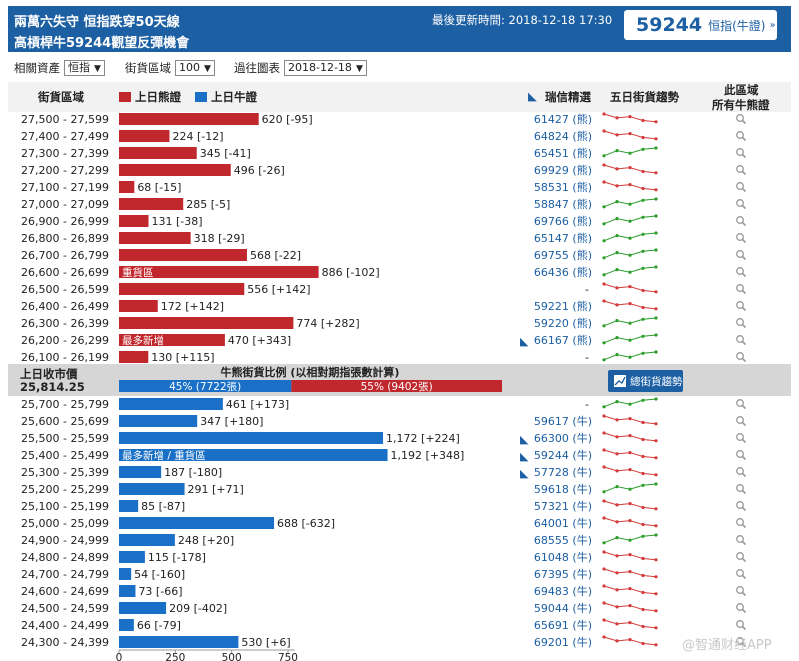 Image resolution: width=799 pixels, height=661 pixels. I want to click on warrant-code-link: 59221 (熊), so click(563, 306).